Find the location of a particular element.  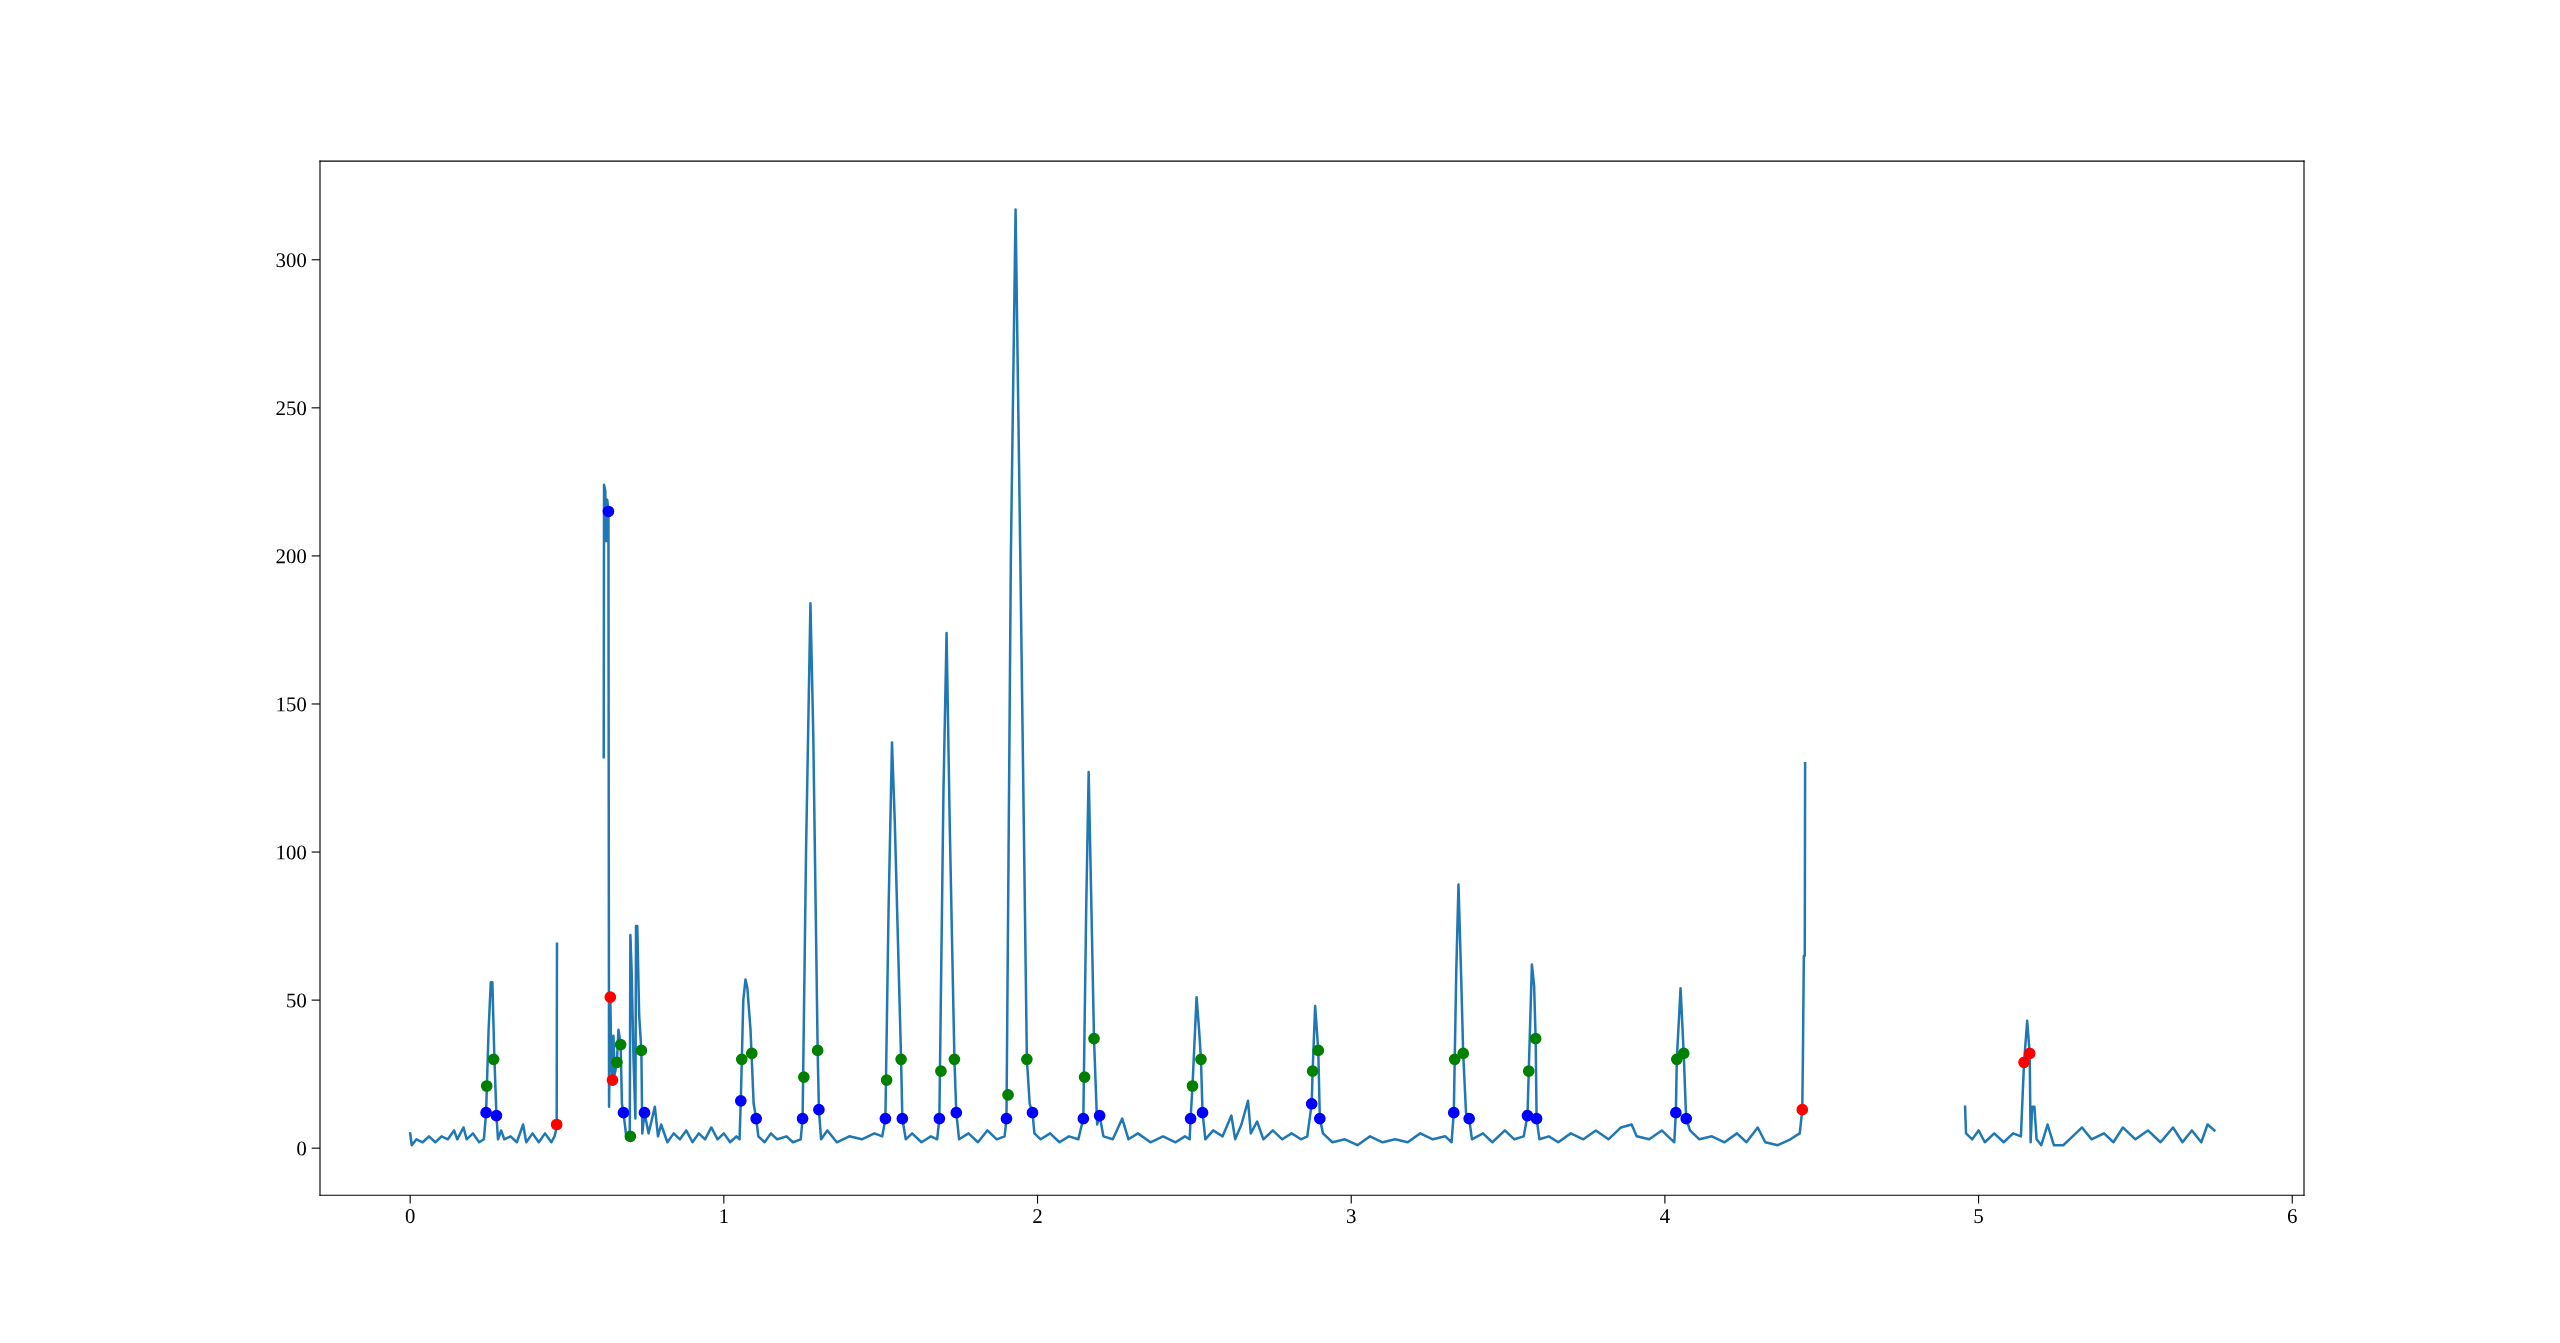

y-tick-label: 200 is located at coordinates (291, 556).